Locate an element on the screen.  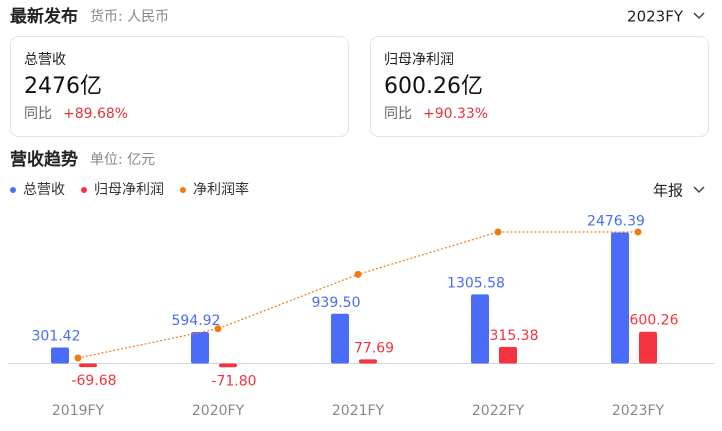
legend-label: 归母净利润 is located at coordinates (129, 189).